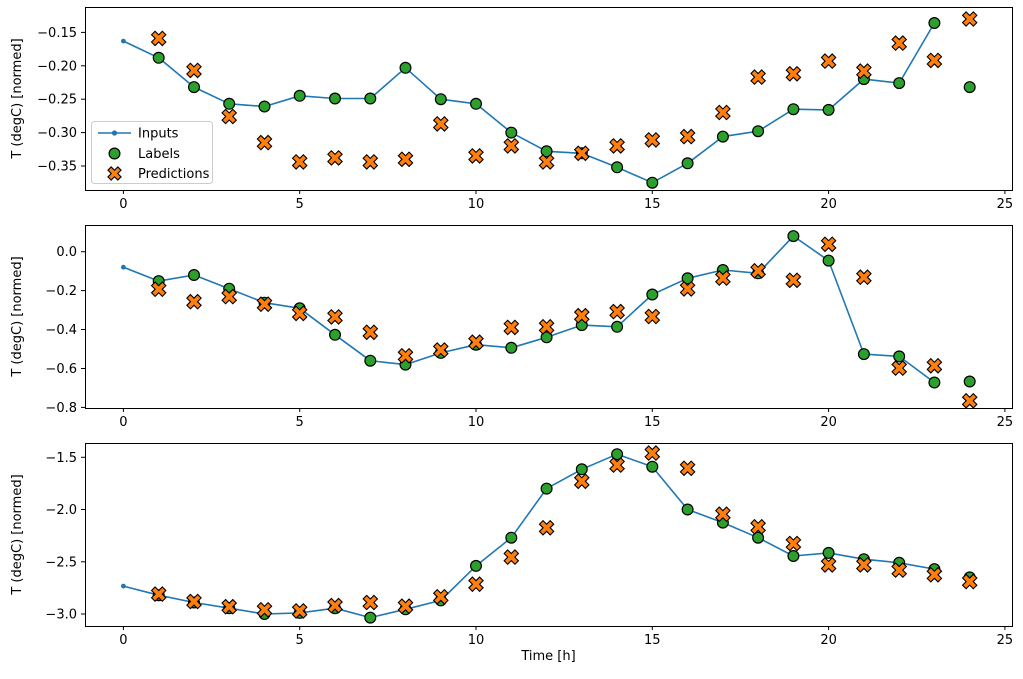 The width and height of the screenshot is (1023, 679). Describe the element at coordinates (61, 615) in the screenshot. I see `y-tick-label: −3.0` at that location.